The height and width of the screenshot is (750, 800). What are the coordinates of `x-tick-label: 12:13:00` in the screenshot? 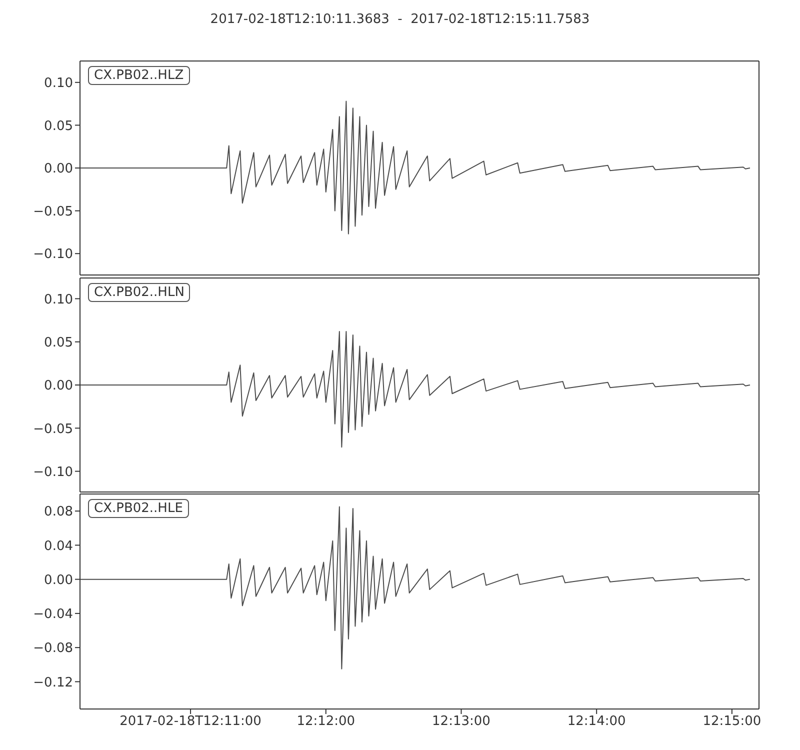 It's located at (461, 722).